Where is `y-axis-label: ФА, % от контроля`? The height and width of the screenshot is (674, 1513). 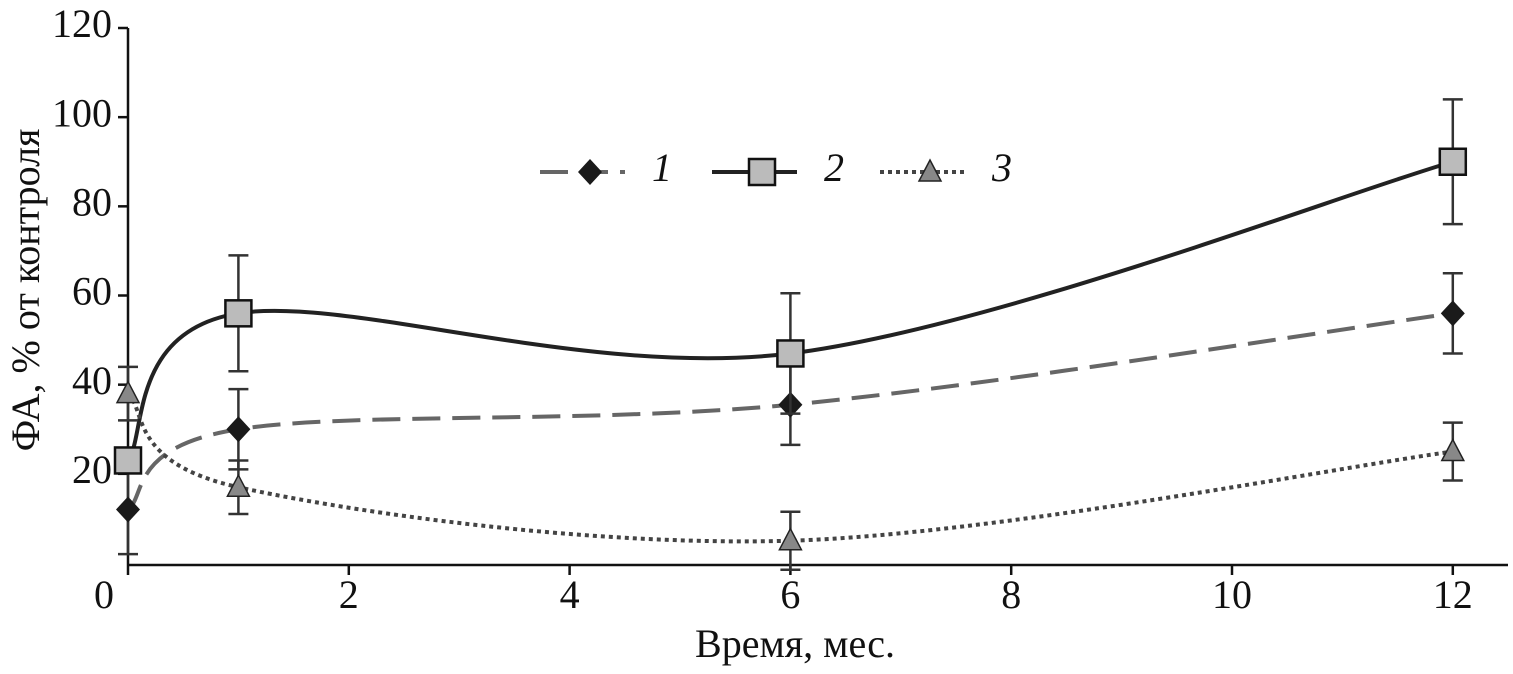 y-axis-label: ФА, % от контроля is located at coordinates (25, 290).